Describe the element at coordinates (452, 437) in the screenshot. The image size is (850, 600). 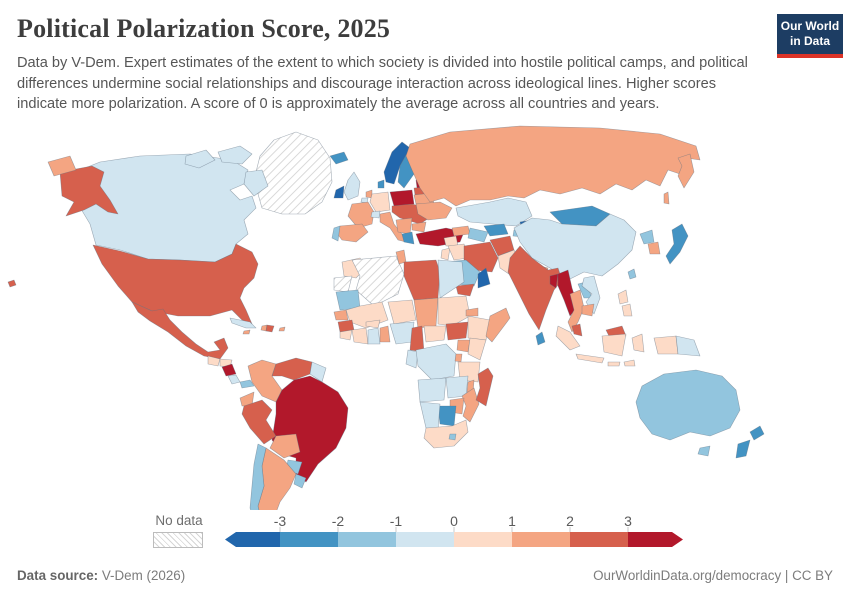
I see `map-region-lesotho` at that location.